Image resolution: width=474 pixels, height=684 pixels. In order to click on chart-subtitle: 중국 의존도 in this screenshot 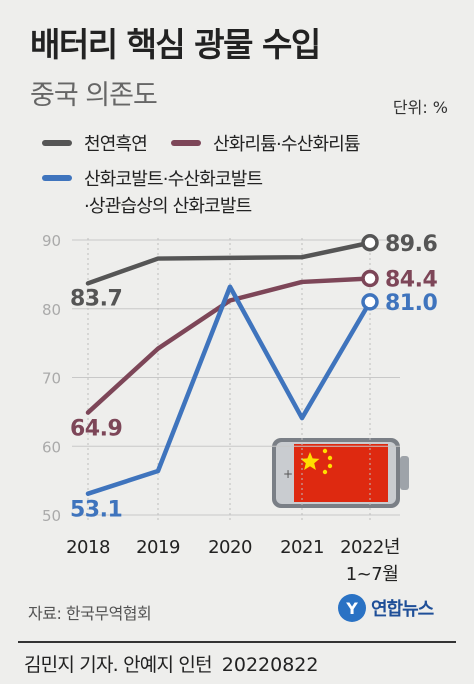, I will do `click(94, 95)`.